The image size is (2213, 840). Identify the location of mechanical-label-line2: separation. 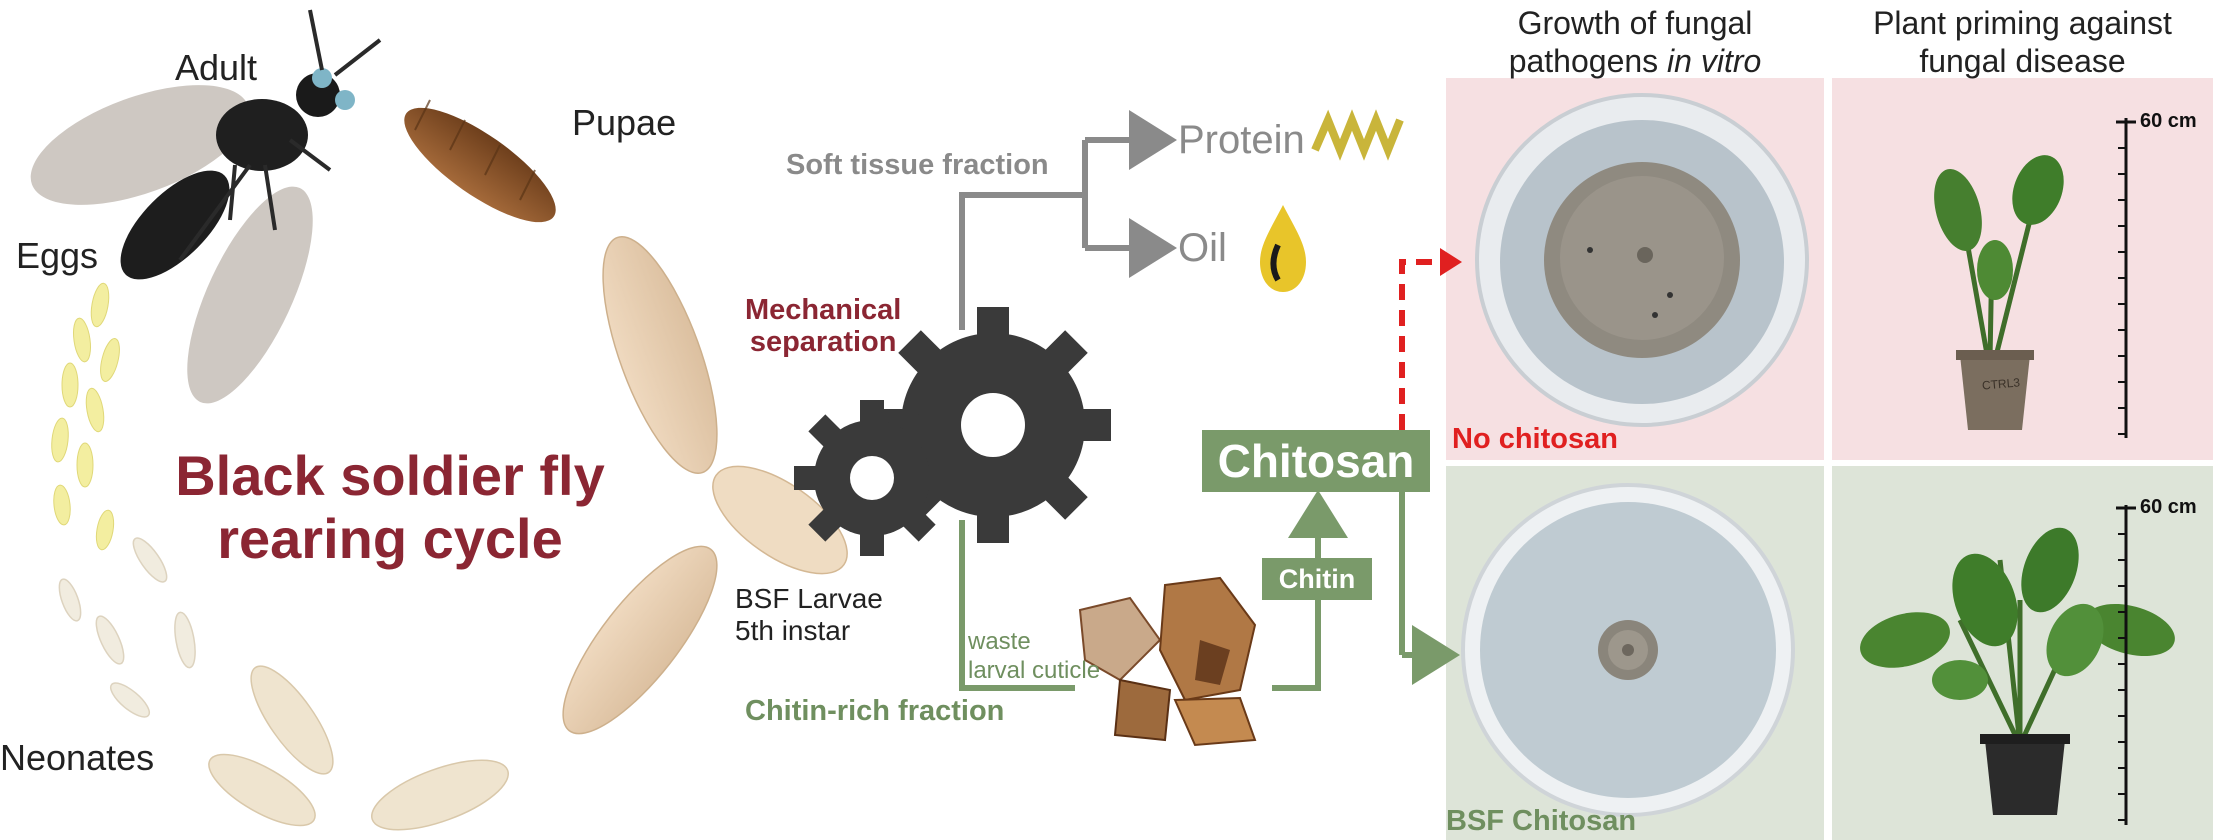
(823, 341).